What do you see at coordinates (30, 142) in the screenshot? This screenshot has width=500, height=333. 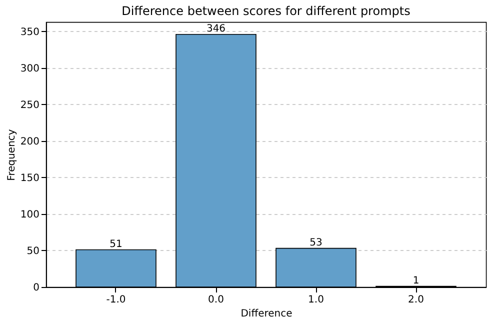 I see `y-tick-label: 200` at bounding box center [30, 142].